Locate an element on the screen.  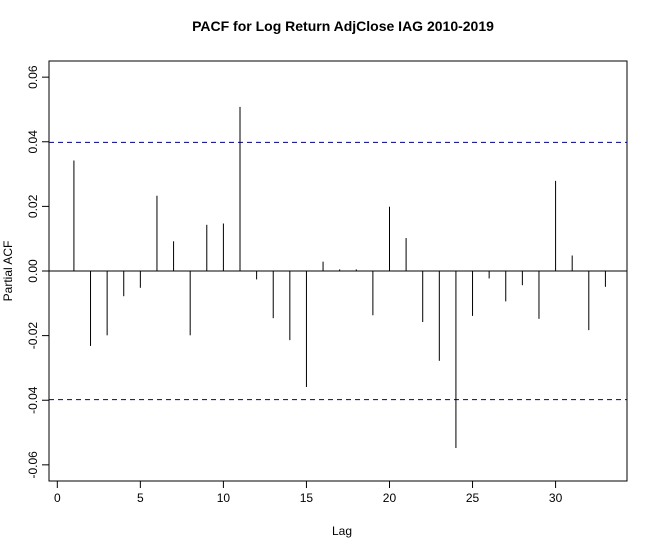
y-axis-label: Partial ACF is located at coordinates (8, 271).